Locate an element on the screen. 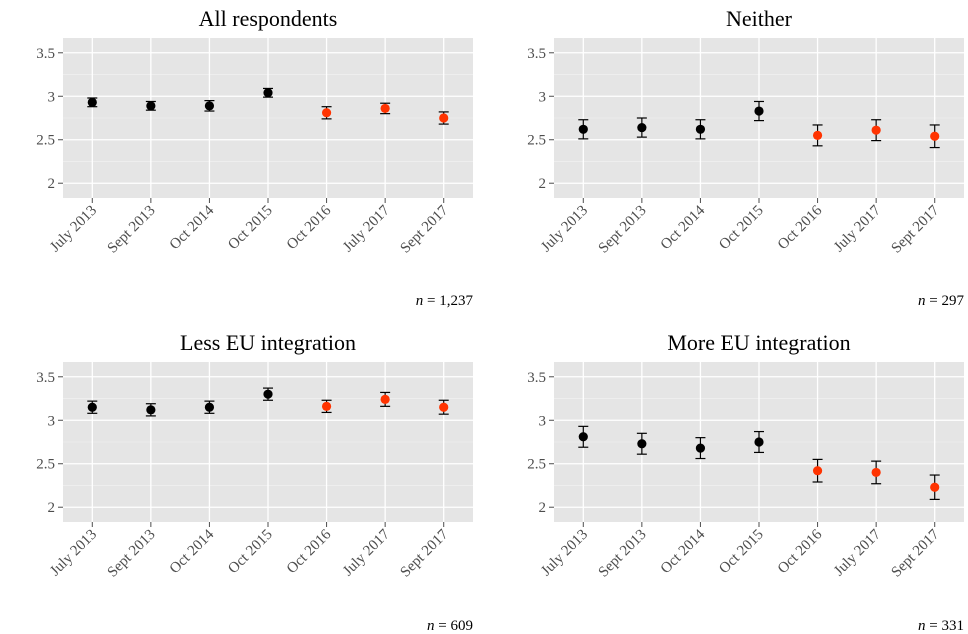  sample-size-label: n = 331 is located at coordinates (941, 626).